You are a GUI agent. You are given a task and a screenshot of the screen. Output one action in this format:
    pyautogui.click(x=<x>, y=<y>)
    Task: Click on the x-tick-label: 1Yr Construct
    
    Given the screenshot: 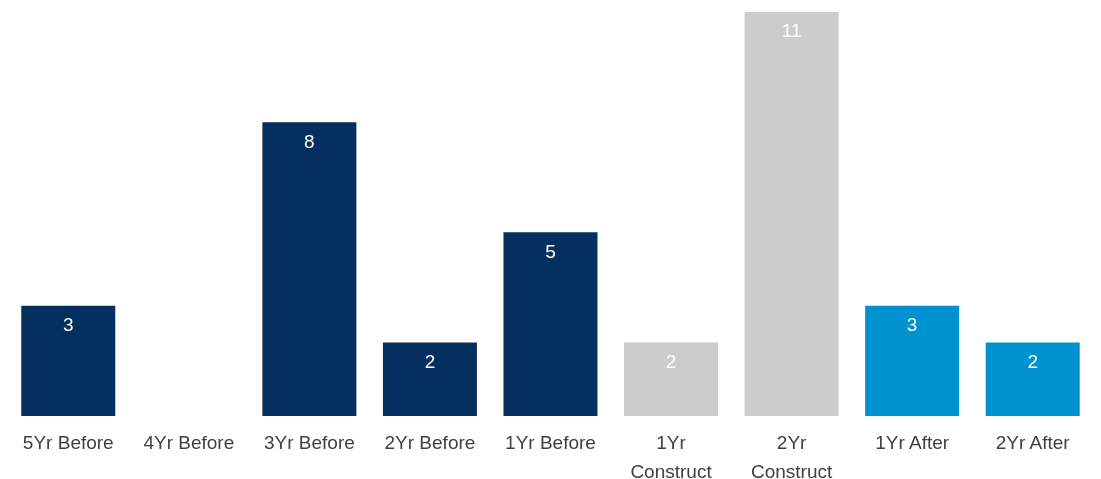 What is the action you would take?
    pyautogui.click(x=671, y=455)
    